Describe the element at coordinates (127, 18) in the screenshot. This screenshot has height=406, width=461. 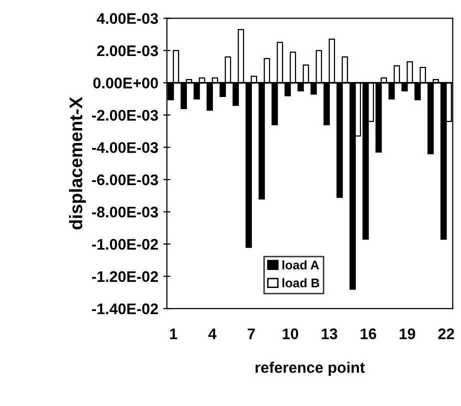
I see `y-tick-label: 4.00E-03` at that location.